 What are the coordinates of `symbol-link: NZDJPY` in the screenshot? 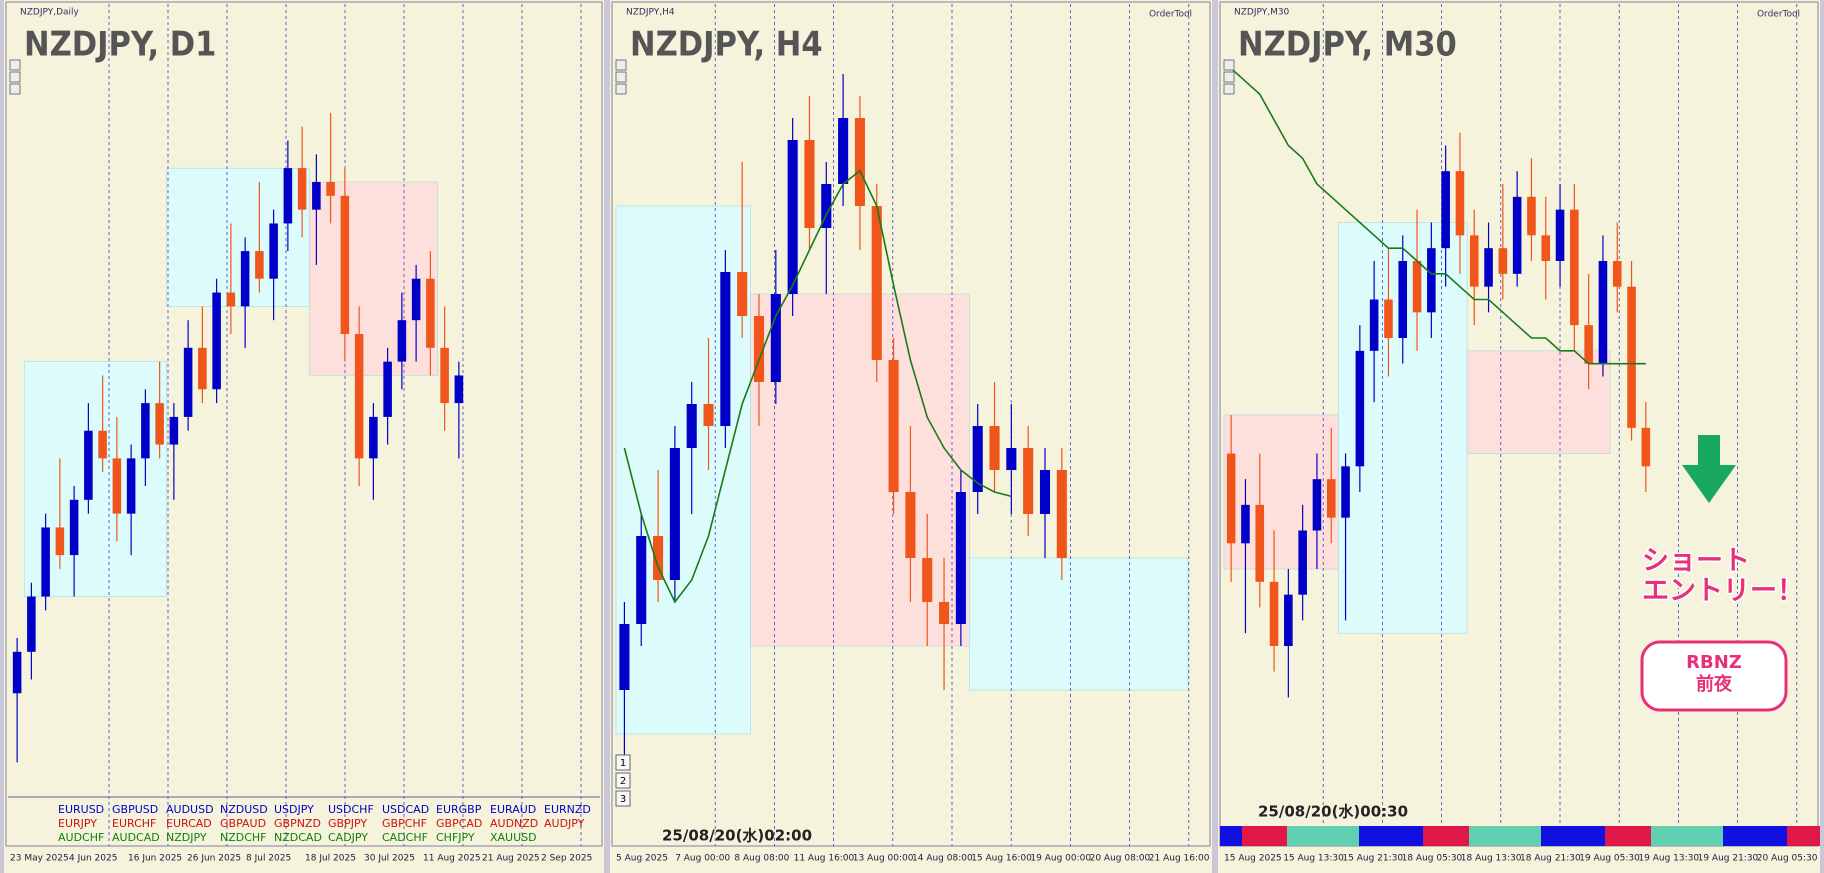 It's located at (186, 837).